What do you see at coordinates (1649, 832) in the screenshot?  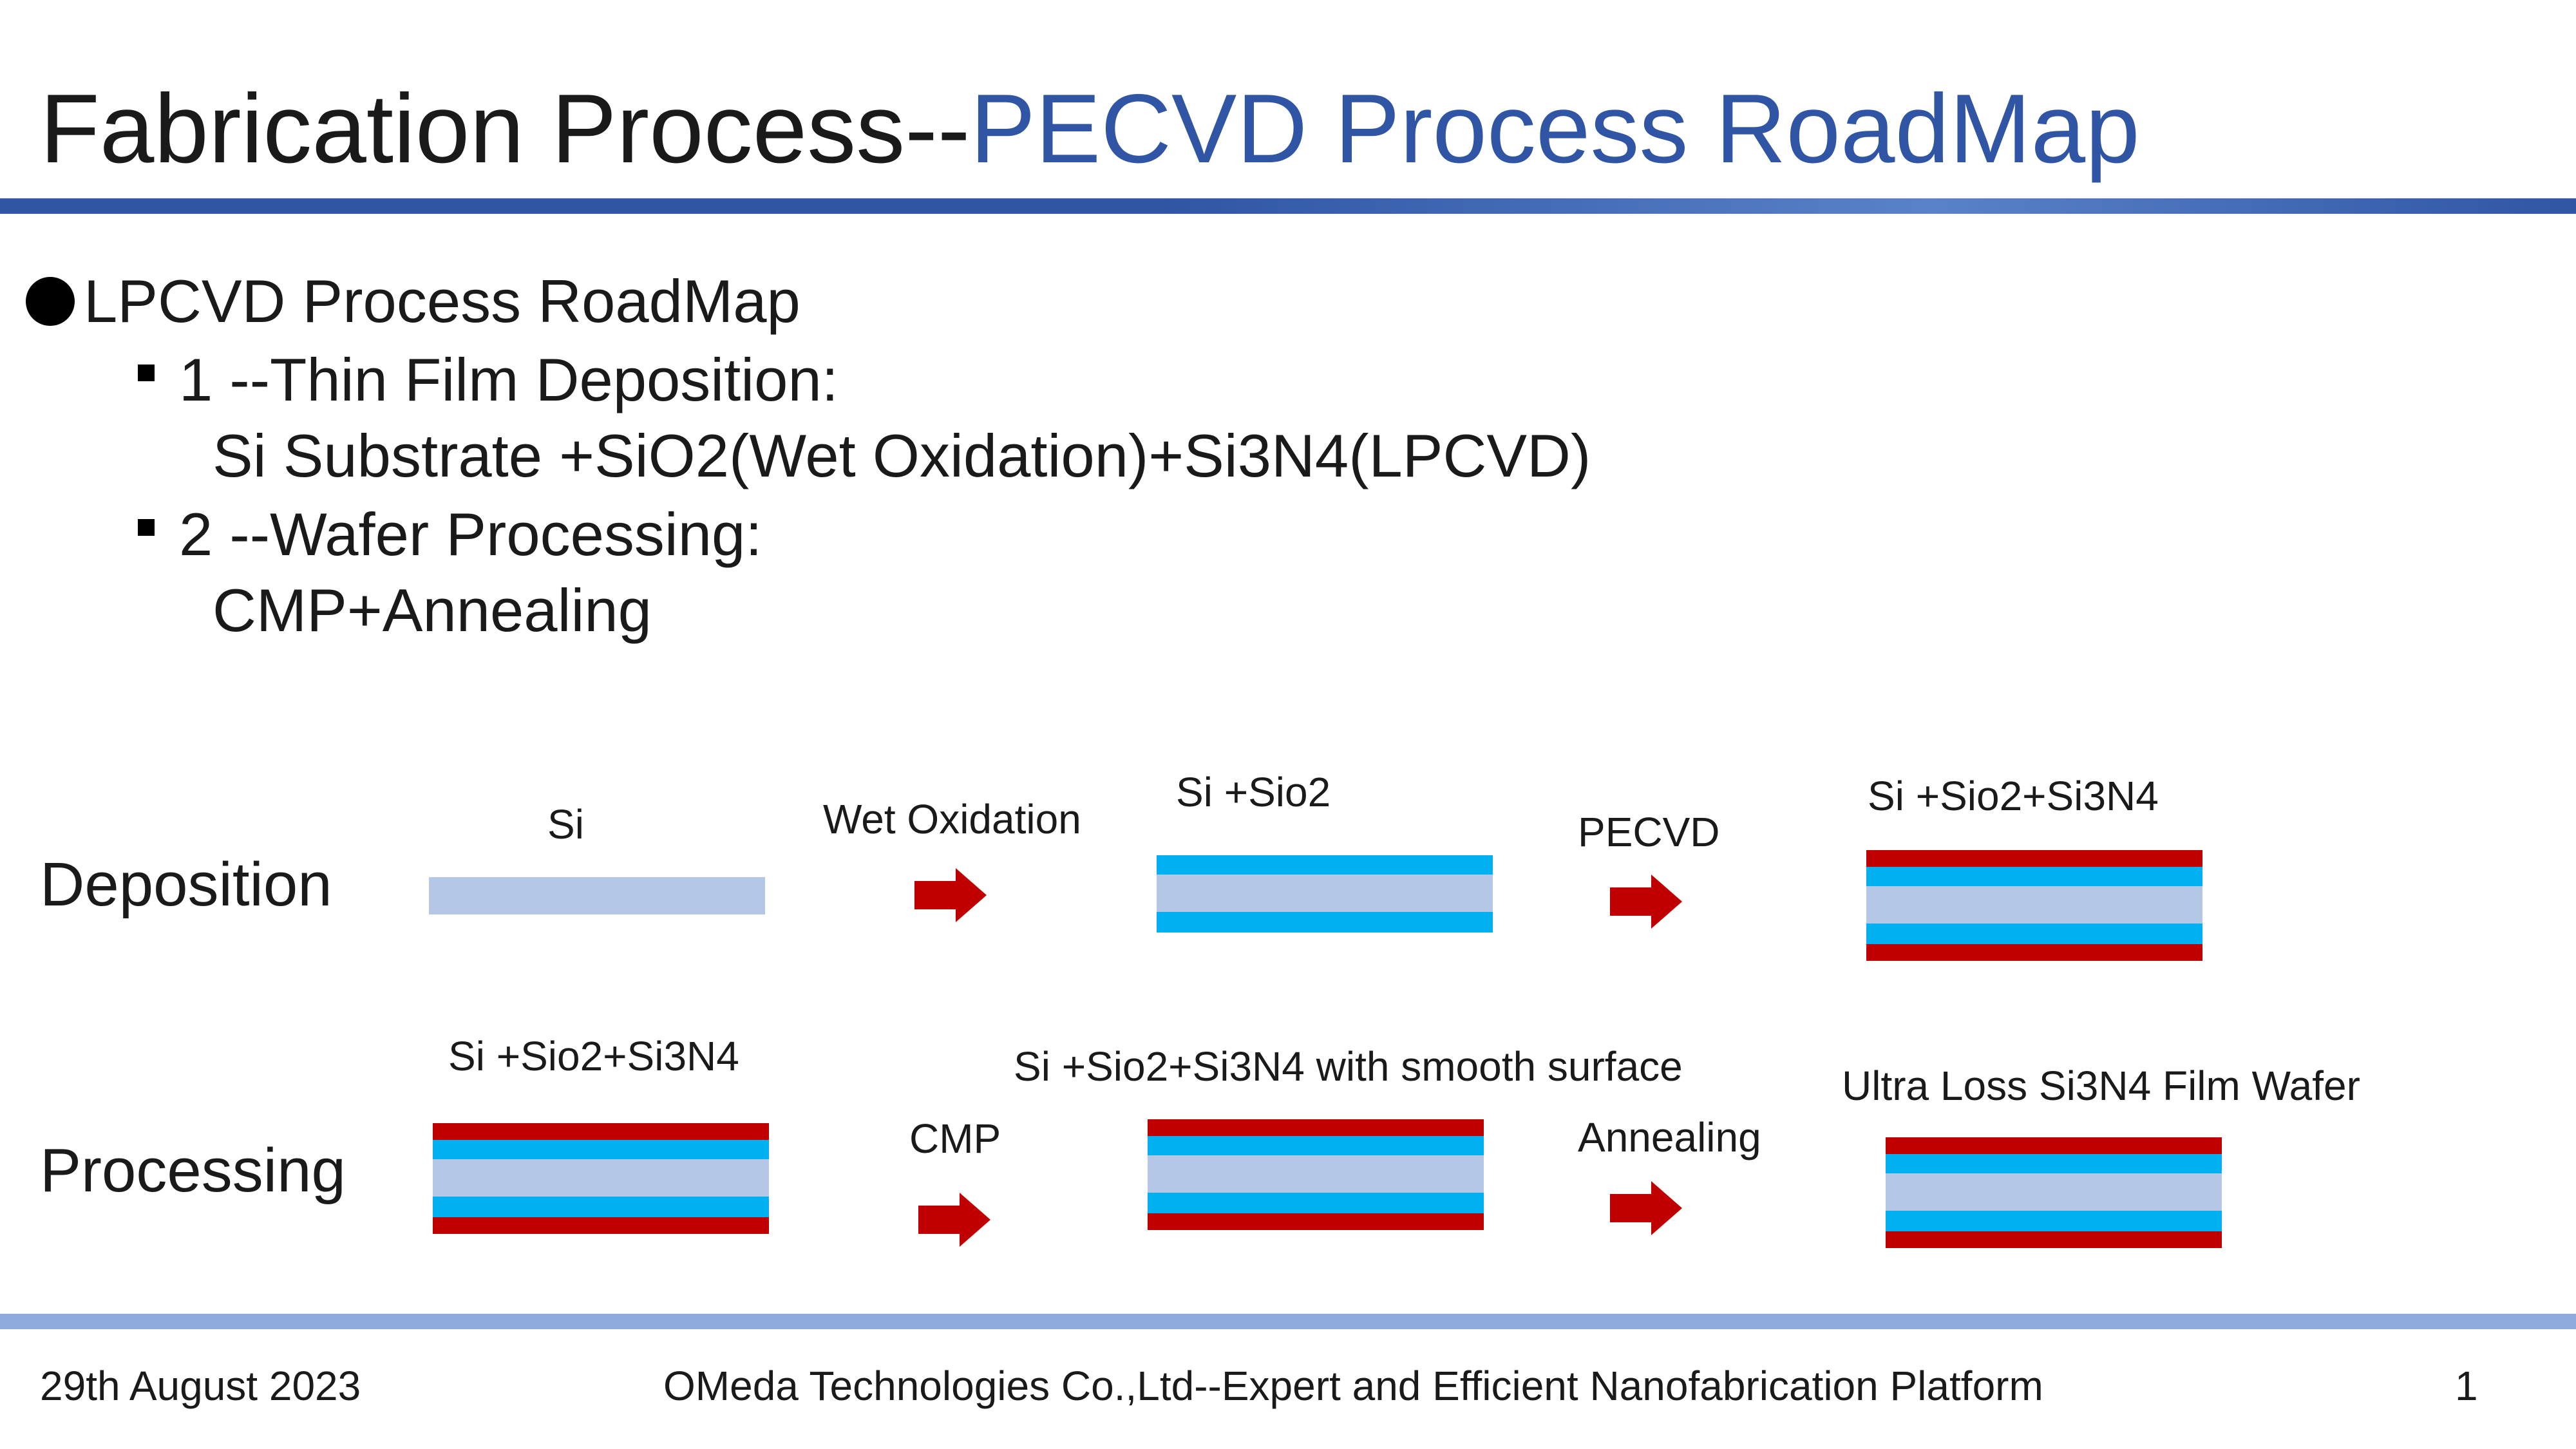 I see `step-label: PECVD` at bounding box center [1649, 832].